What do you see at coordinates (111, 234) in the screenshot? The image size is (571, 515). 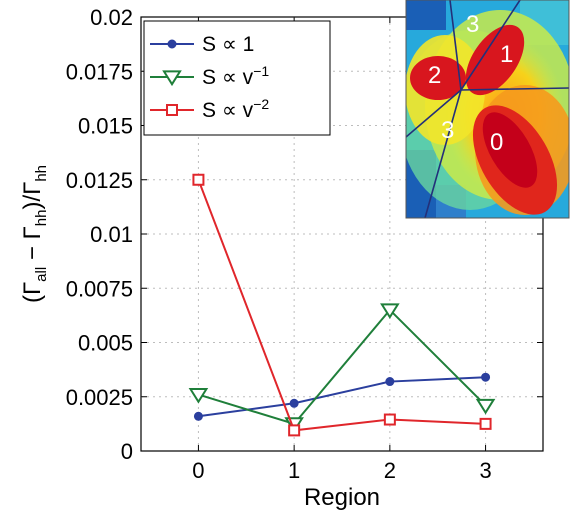 I see `y-tick-label: 0.01` at bounding box center [111, 234].